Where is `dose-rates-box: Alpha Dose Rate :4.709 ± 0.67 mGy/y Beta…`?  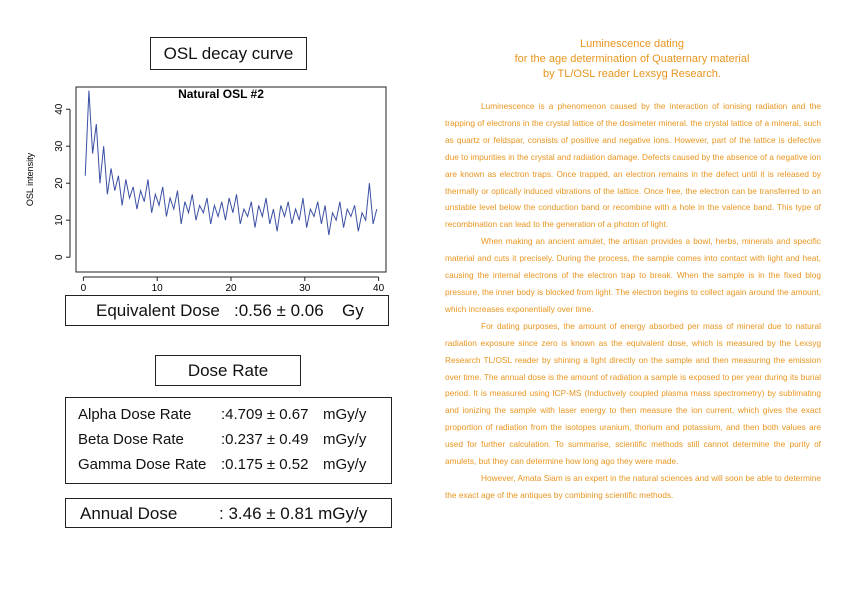 dose-rates-box: Alpha Dose Rate :4.709 ± 0.67 mGy/y Beta… is located at coordinates (228, 440).